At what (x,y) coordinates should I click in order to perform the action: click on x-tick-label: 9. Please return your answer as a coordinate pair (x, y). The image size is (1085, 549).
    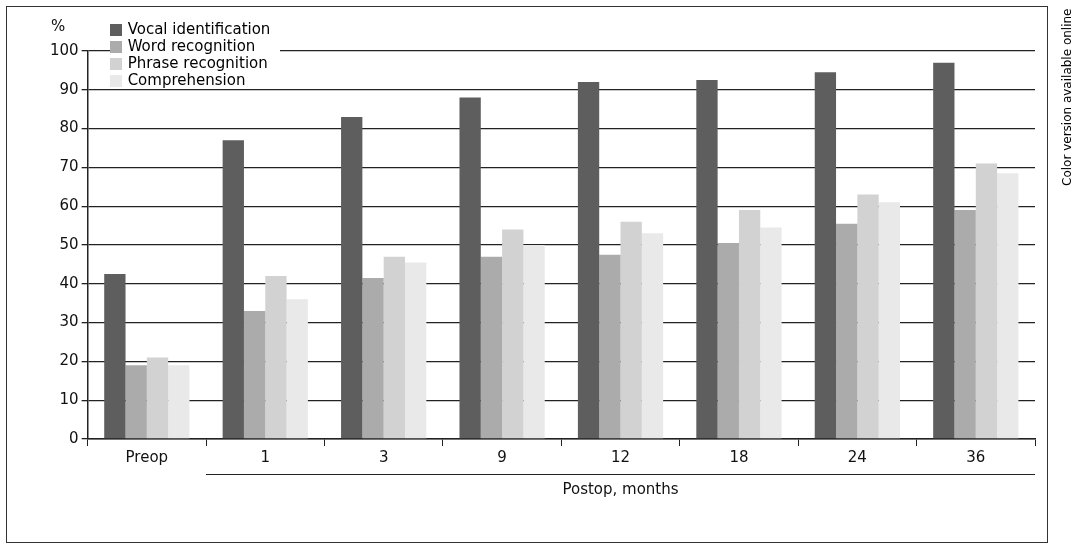
    Looking at the image, I should click on (502, 456).